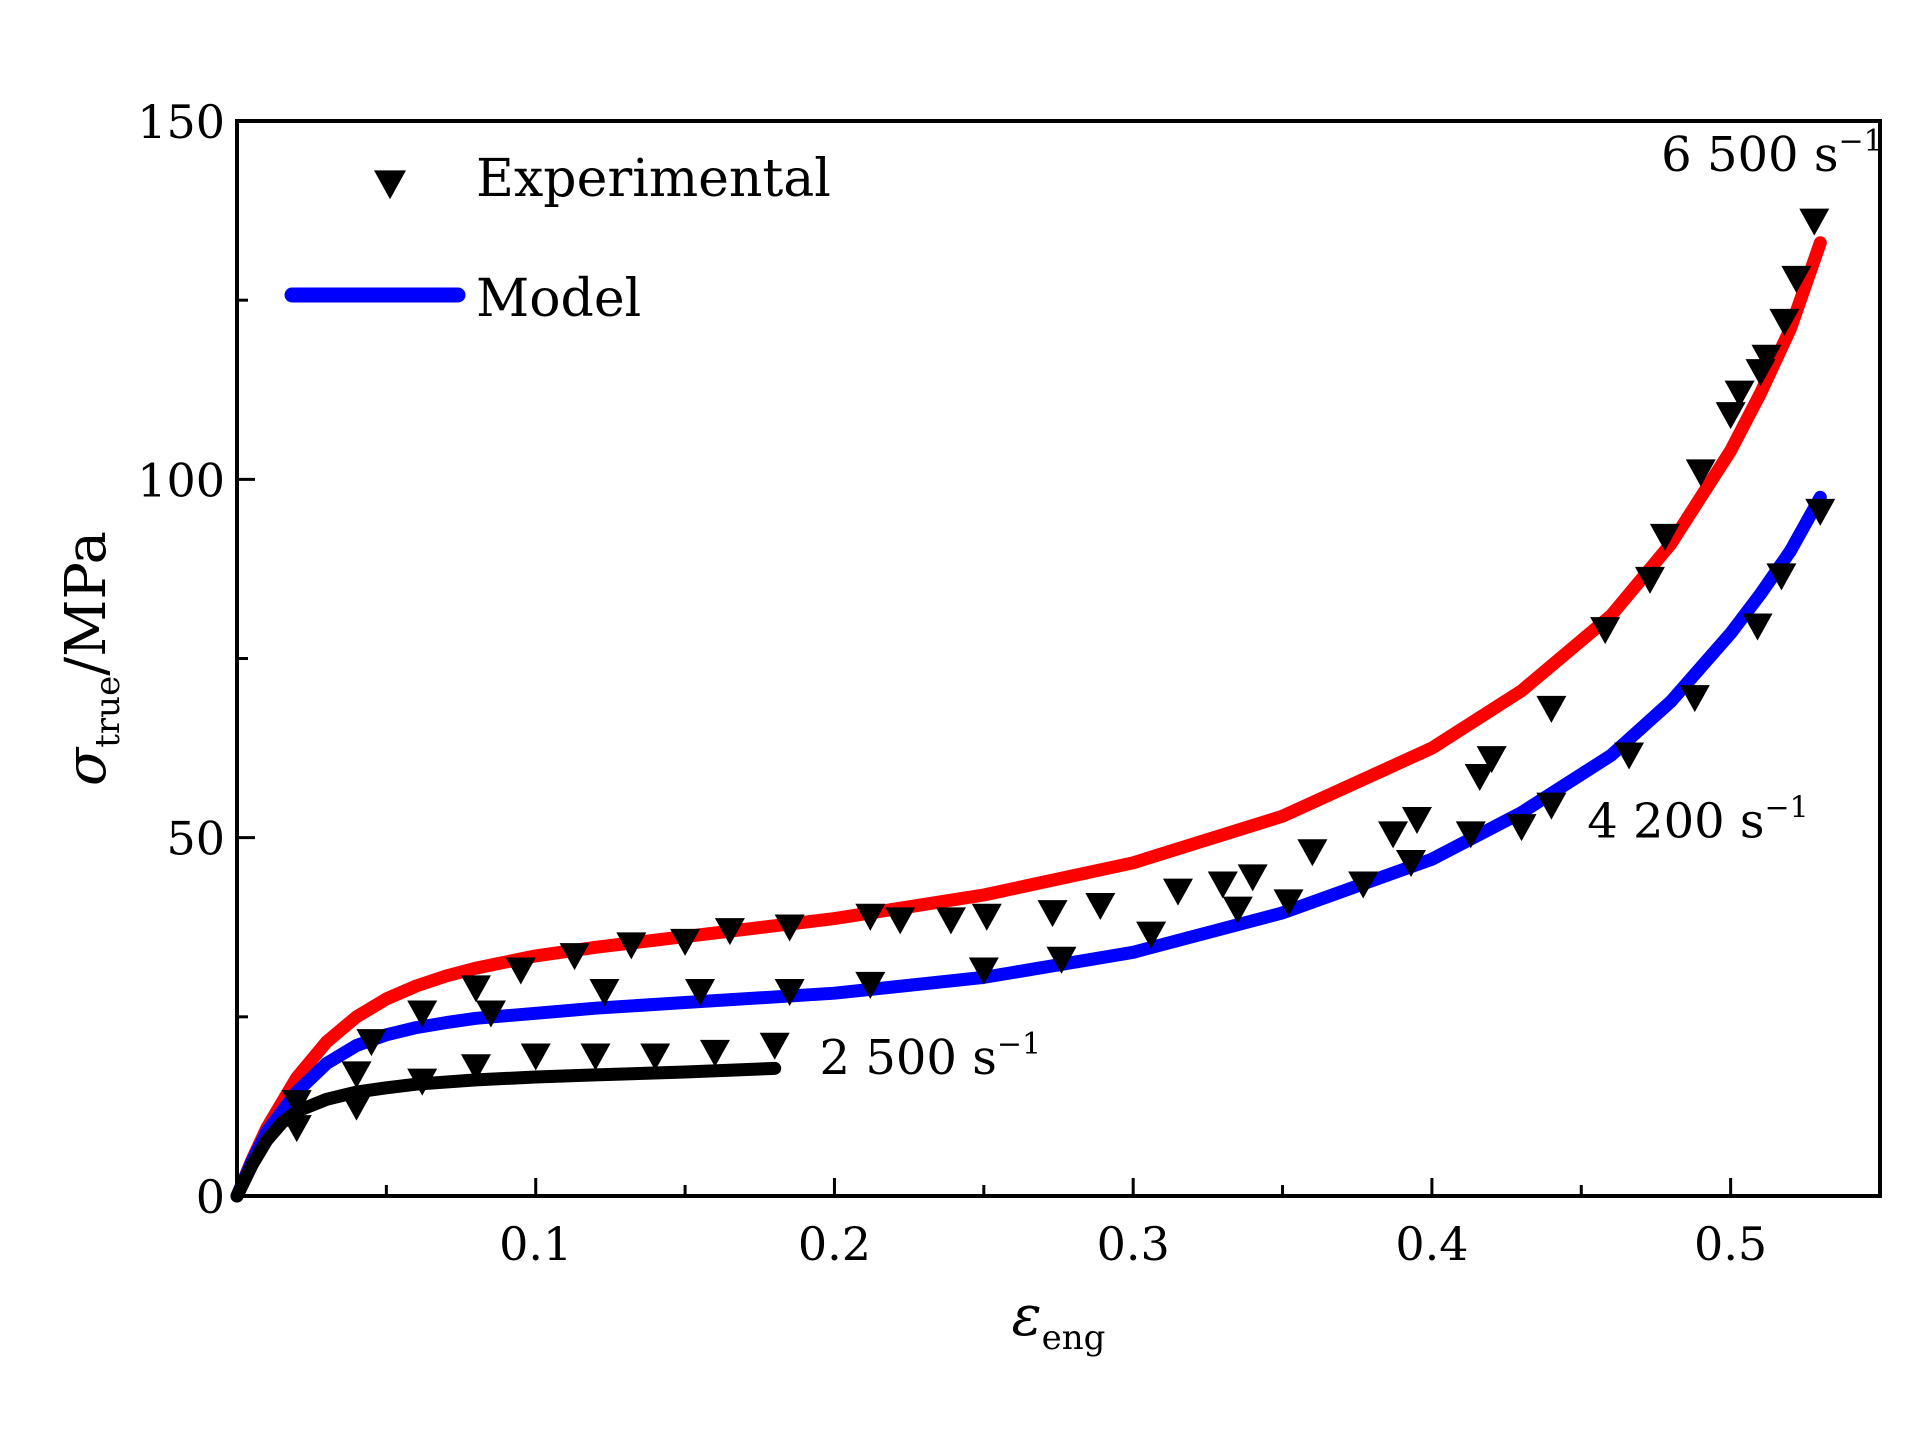  I want to click on annotation-2500: 2 500 s−1, so click(931, 1056).